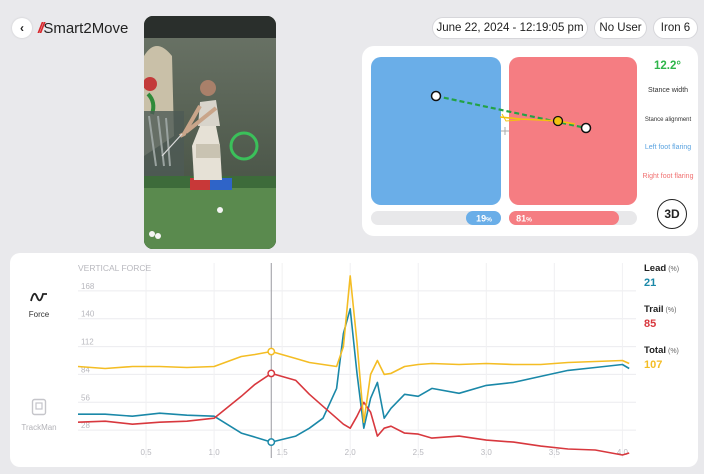 The width and height of the screenshot is (704, 474). Describe the element at coordinates (39, 427) in the screenshot. I see `sidebar-item-label: TrackMan` at that location.